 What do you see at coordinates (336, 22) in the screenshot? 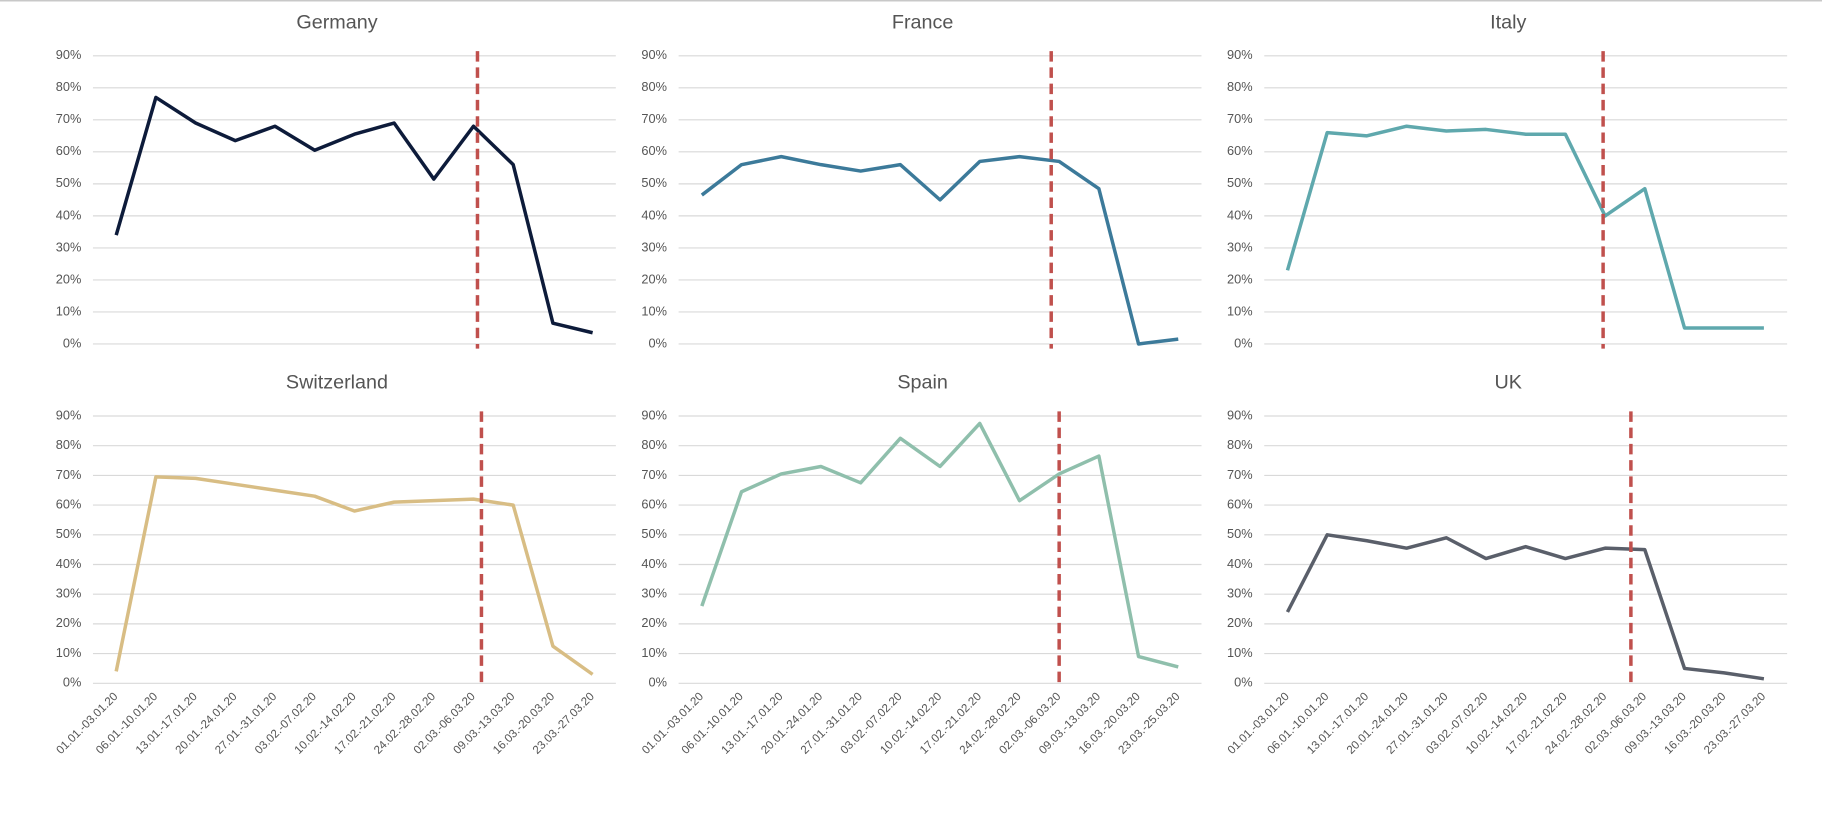
I see `chart-title: Germany` at bounding box center [336, 22].